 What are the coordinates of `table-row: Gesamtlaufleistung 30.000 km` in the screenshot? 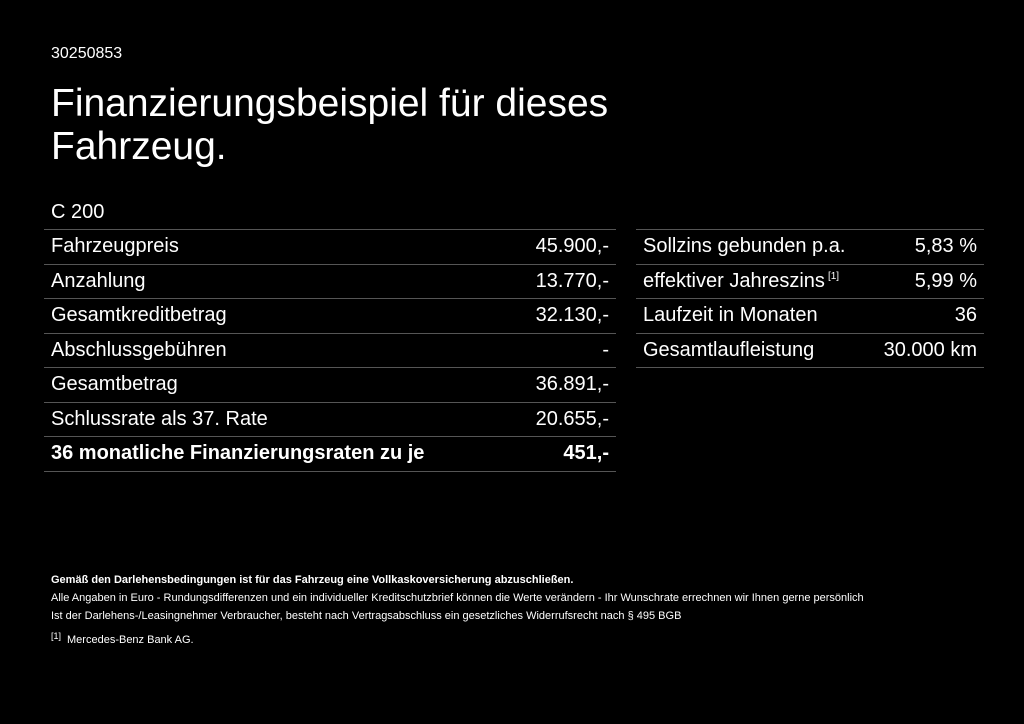 It's located at (810, 351).